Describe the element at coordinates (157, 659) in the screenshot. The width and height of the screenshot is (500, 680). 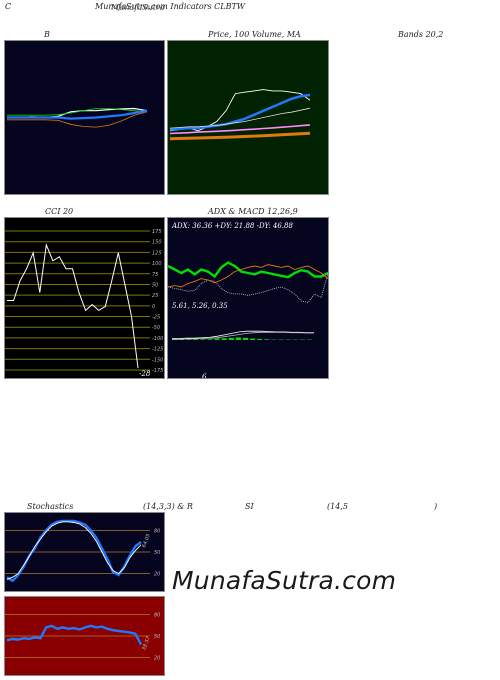
I see `rsi-tick-label: 20` at that location.